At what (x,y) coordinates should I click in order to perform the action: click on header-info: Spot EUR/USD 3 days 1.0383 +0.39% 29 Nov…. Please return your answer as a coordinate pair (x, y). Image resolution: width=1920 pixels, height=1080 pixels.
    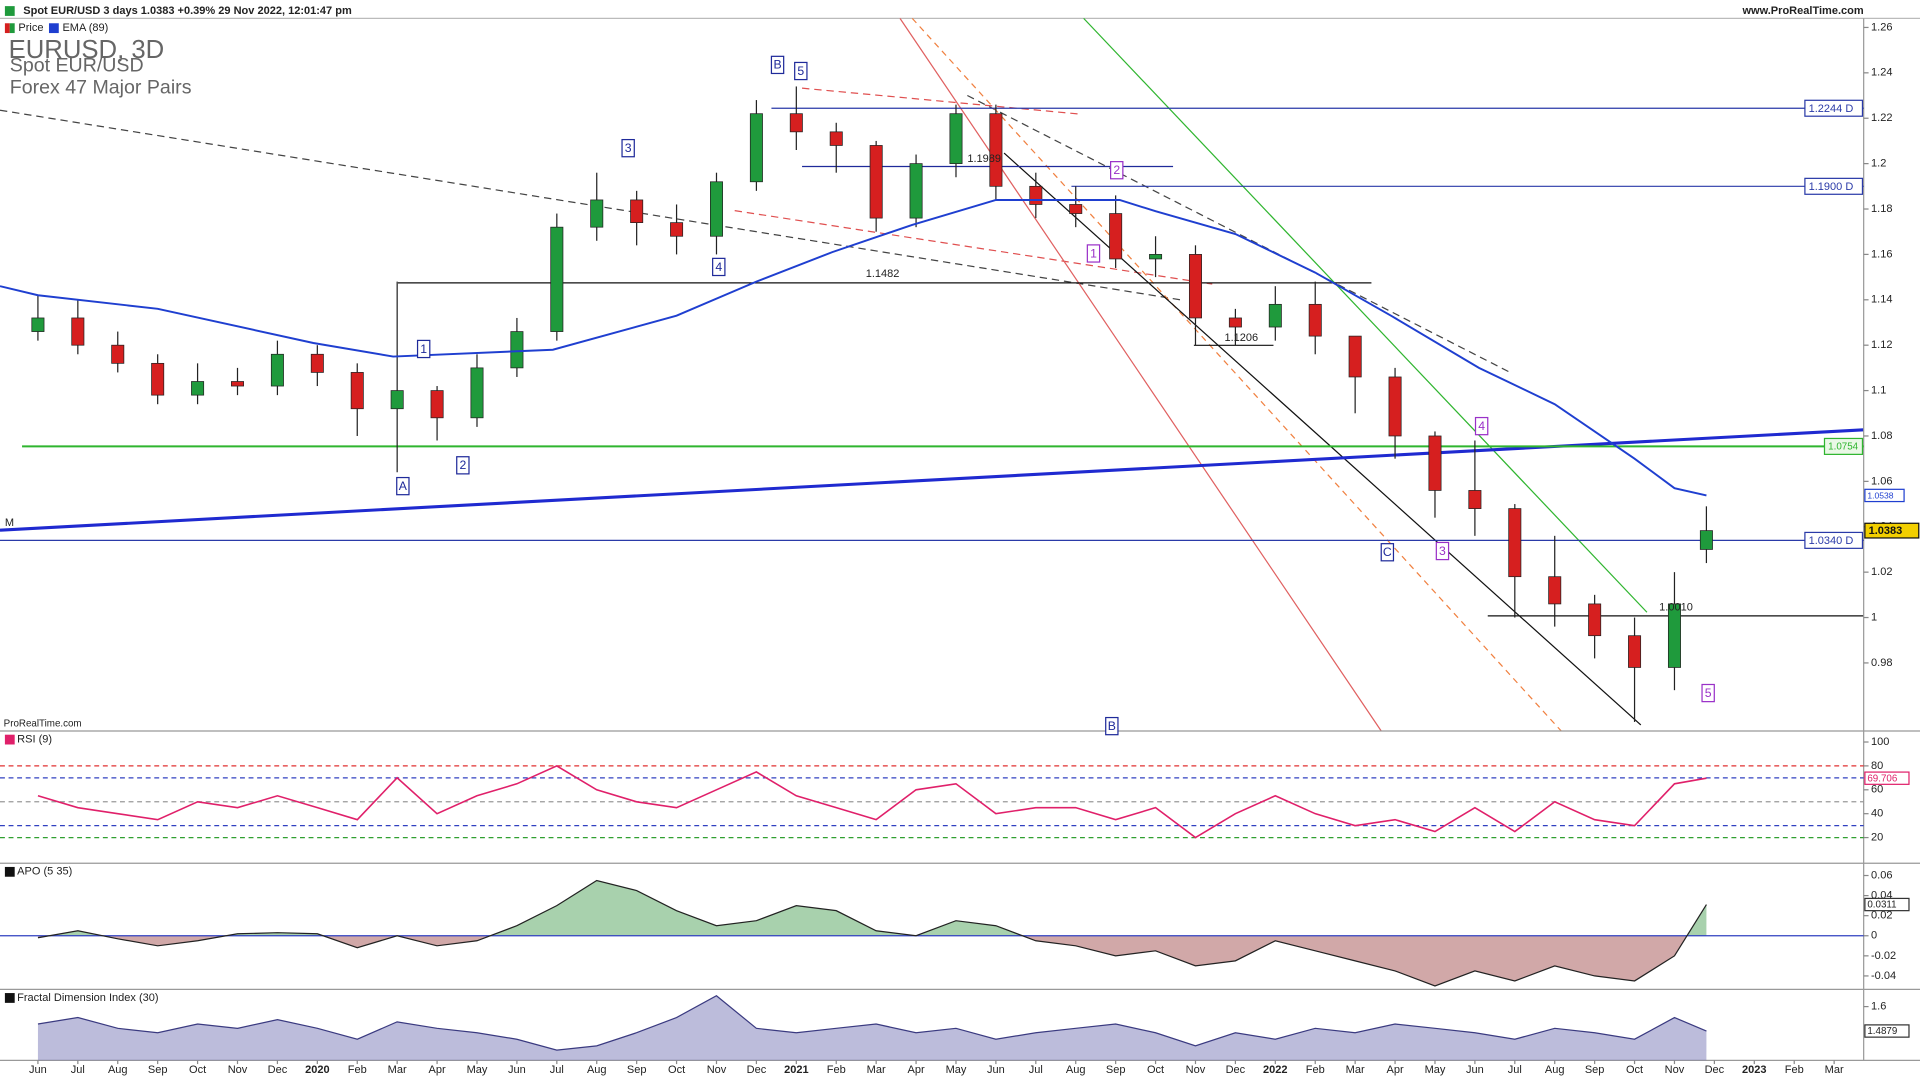
    Looking at the image, I should click on (187, 11).